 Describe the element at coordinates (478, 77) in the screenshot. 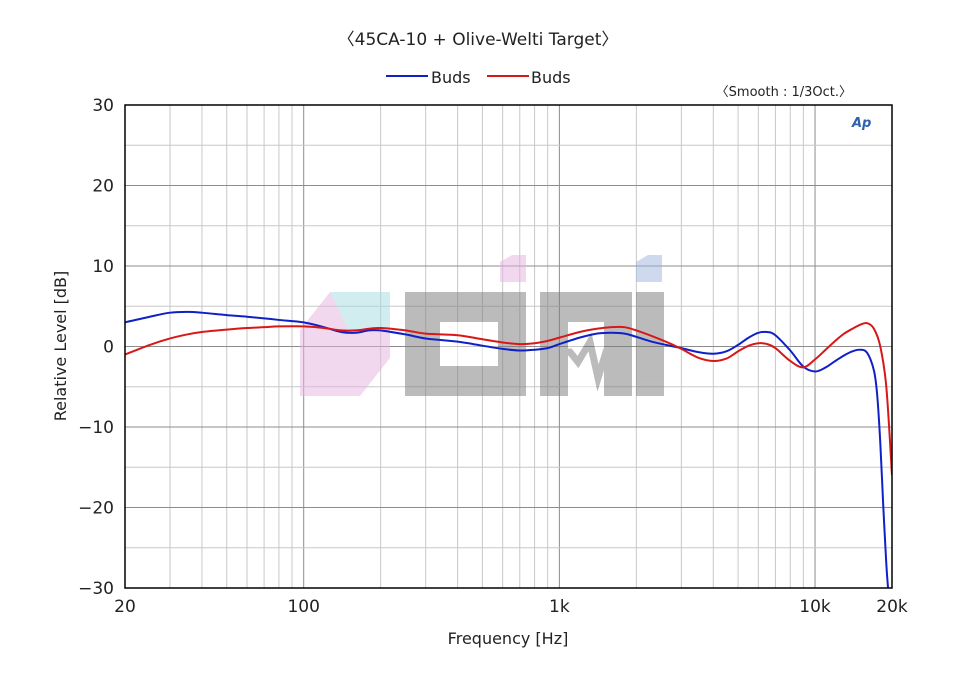

I see `legend: Buds Buds` at that location.